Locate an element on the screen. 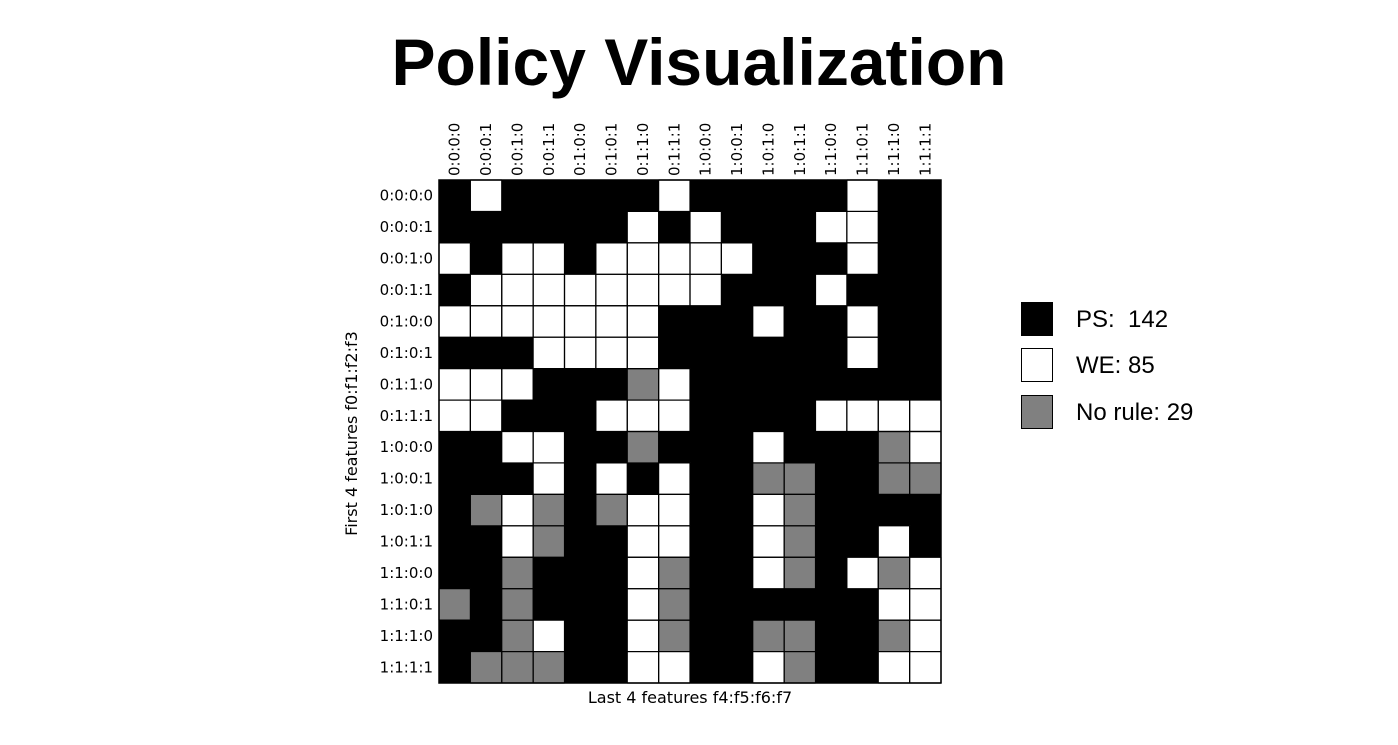 This screenshot has width=1398, height=745. y-tick-label: 1:0:0:0 is located at coordinates (406, 447).